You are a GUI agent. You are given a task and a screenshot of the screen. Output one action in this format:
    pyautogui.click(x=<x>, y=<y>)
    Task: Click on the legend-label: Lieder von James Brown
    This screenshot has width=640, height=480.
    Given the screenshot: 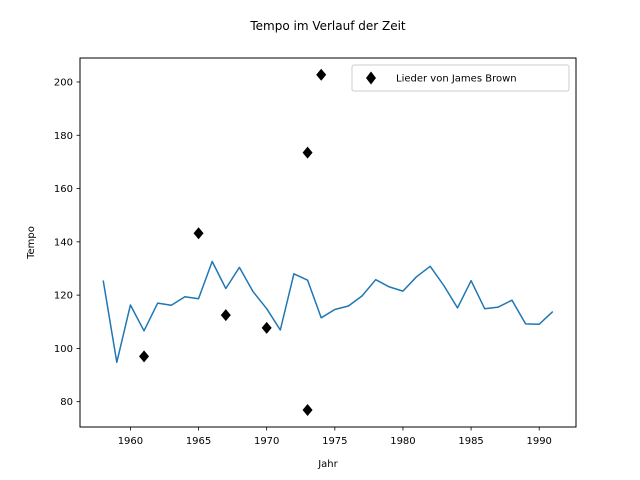 What is the action you would take?
    pyautogui.click(x=456, y=79)
    